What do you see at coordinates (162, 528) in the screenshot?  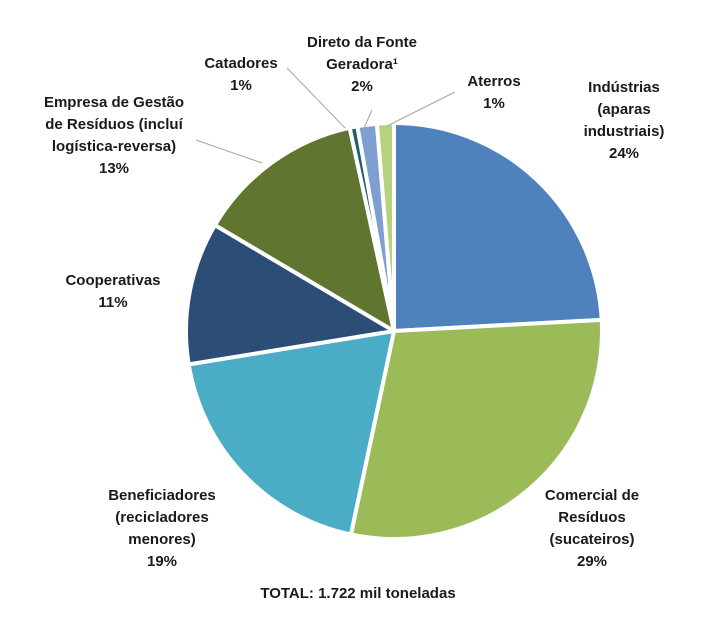 I see `slice-label-3: Beneficiadores (recicladores menores) 19%` at bounding box center [162, 528].